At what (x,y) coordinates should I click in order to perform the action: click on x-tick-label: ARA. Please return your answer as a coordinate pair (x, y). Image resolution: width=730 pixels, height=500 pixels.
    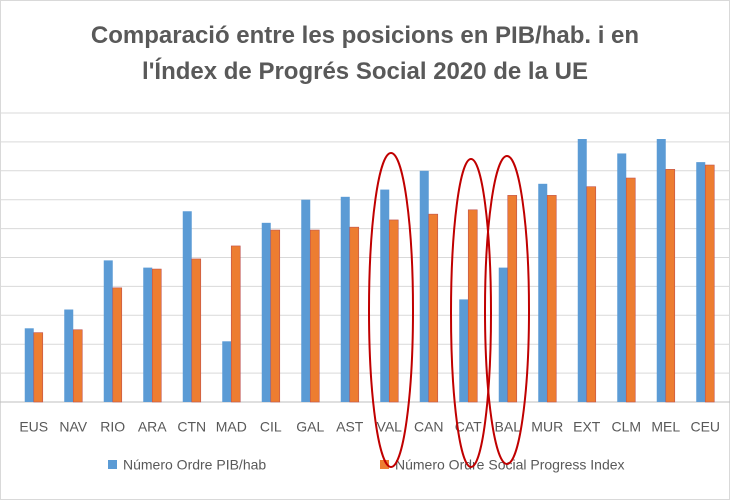
    Looking at the image, I should click on (152, 427).